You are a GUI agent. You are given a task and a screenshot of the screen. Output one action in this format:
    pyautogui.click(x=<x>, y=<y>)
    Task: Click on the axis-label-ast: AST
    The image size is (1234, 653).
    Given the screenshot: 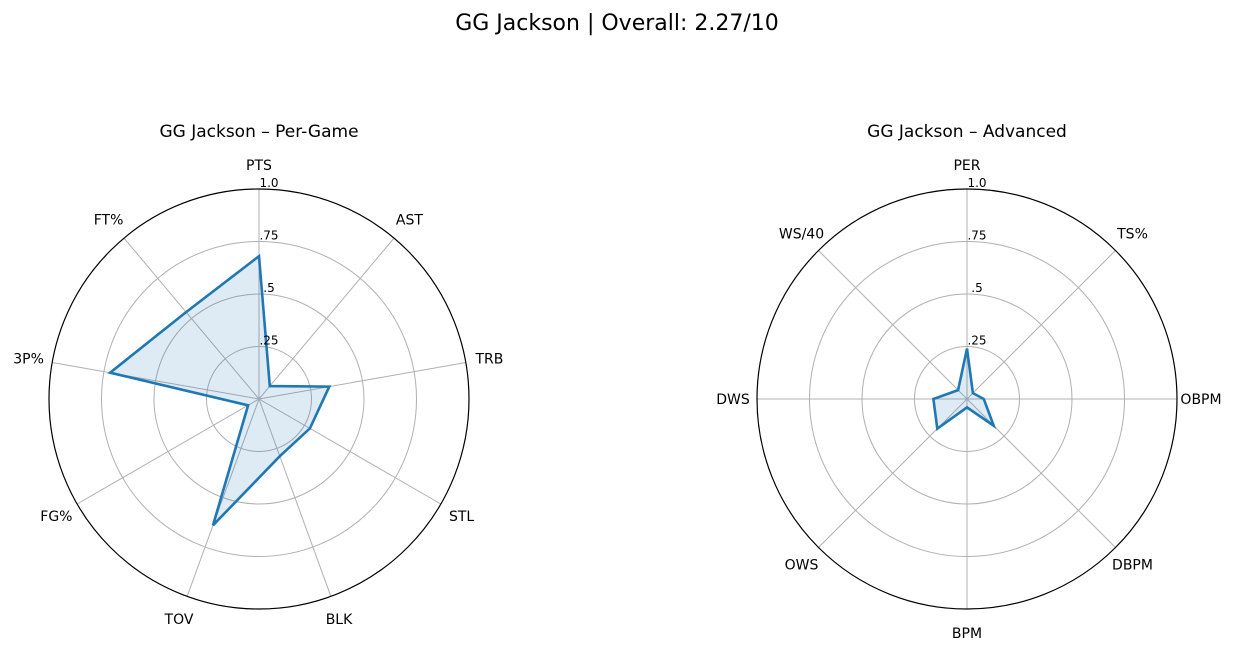 What is the action you would take?
    pyautogui.click(x=409, y=221)
    